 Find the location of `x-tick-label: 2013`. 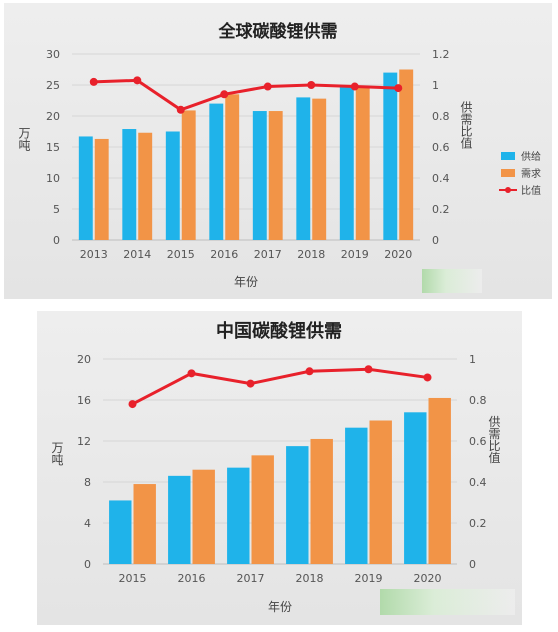

x-tick-label: 2013 is located at coordinates (94, 254).